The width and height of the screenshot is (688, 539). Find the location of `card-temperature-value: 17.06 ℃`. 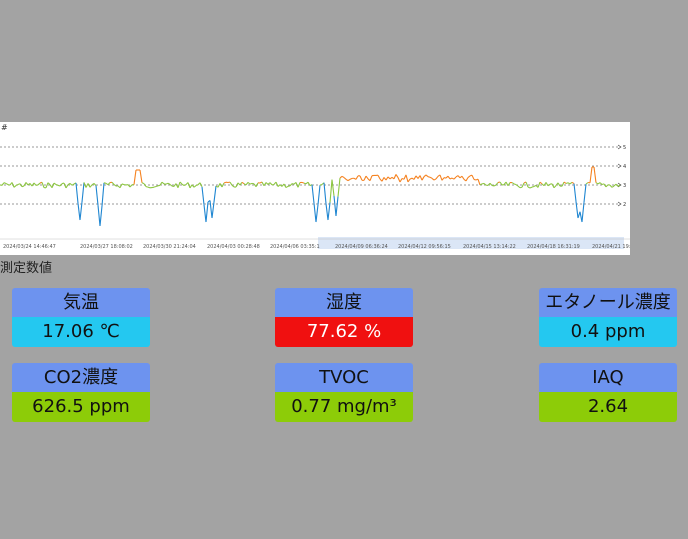

card-temperature-value: 17.06 ℃ is located at coordinates (81, 332).